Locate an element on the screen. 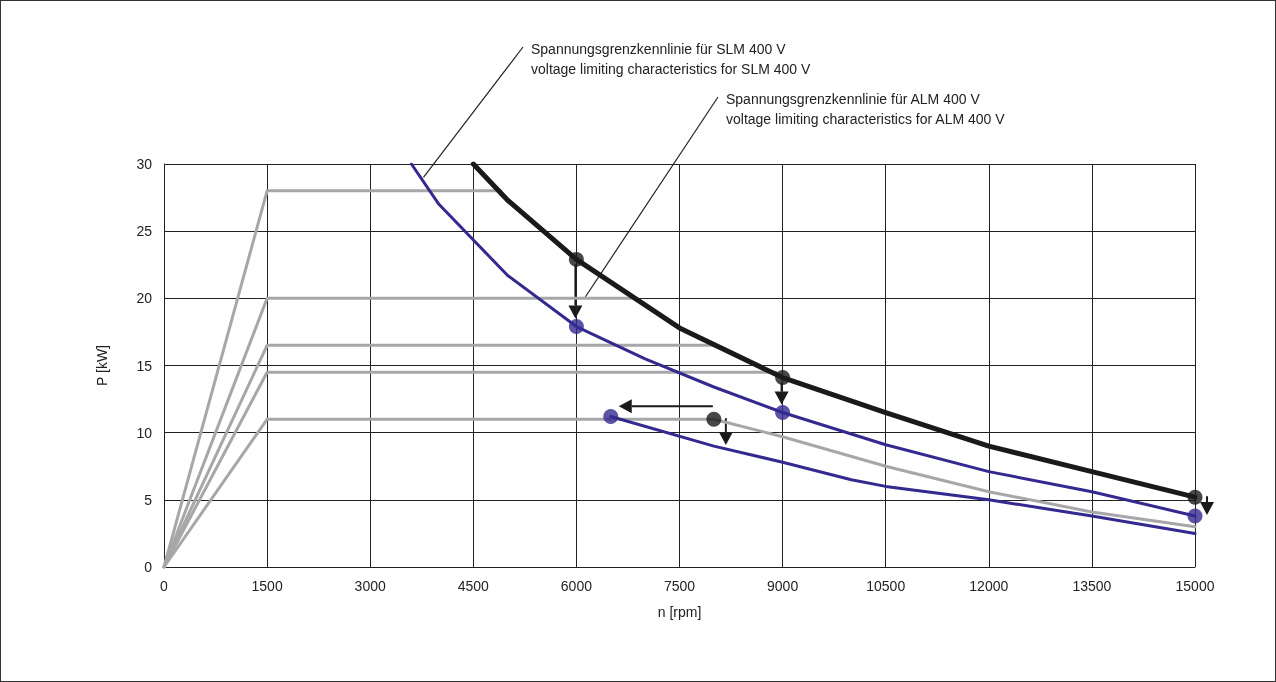 This screenshot has height=682, width=1276. x-tick-label: 13500 is located at coordinates (1092, 586).